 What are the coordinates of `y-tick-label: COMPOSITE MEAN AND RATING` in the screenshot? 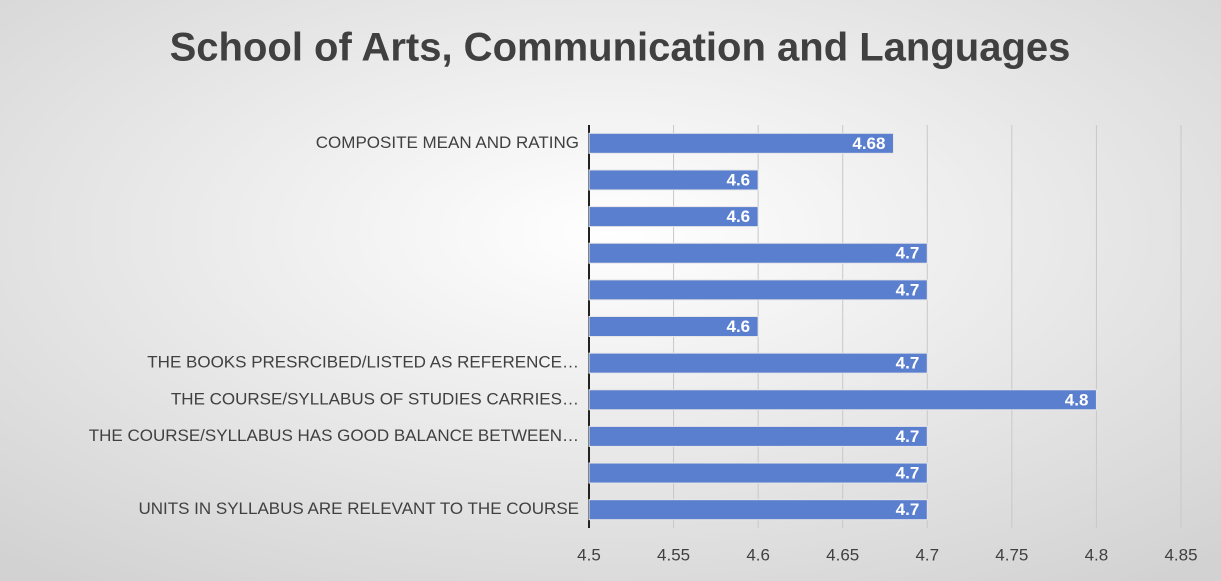 It's located at (447, 142).